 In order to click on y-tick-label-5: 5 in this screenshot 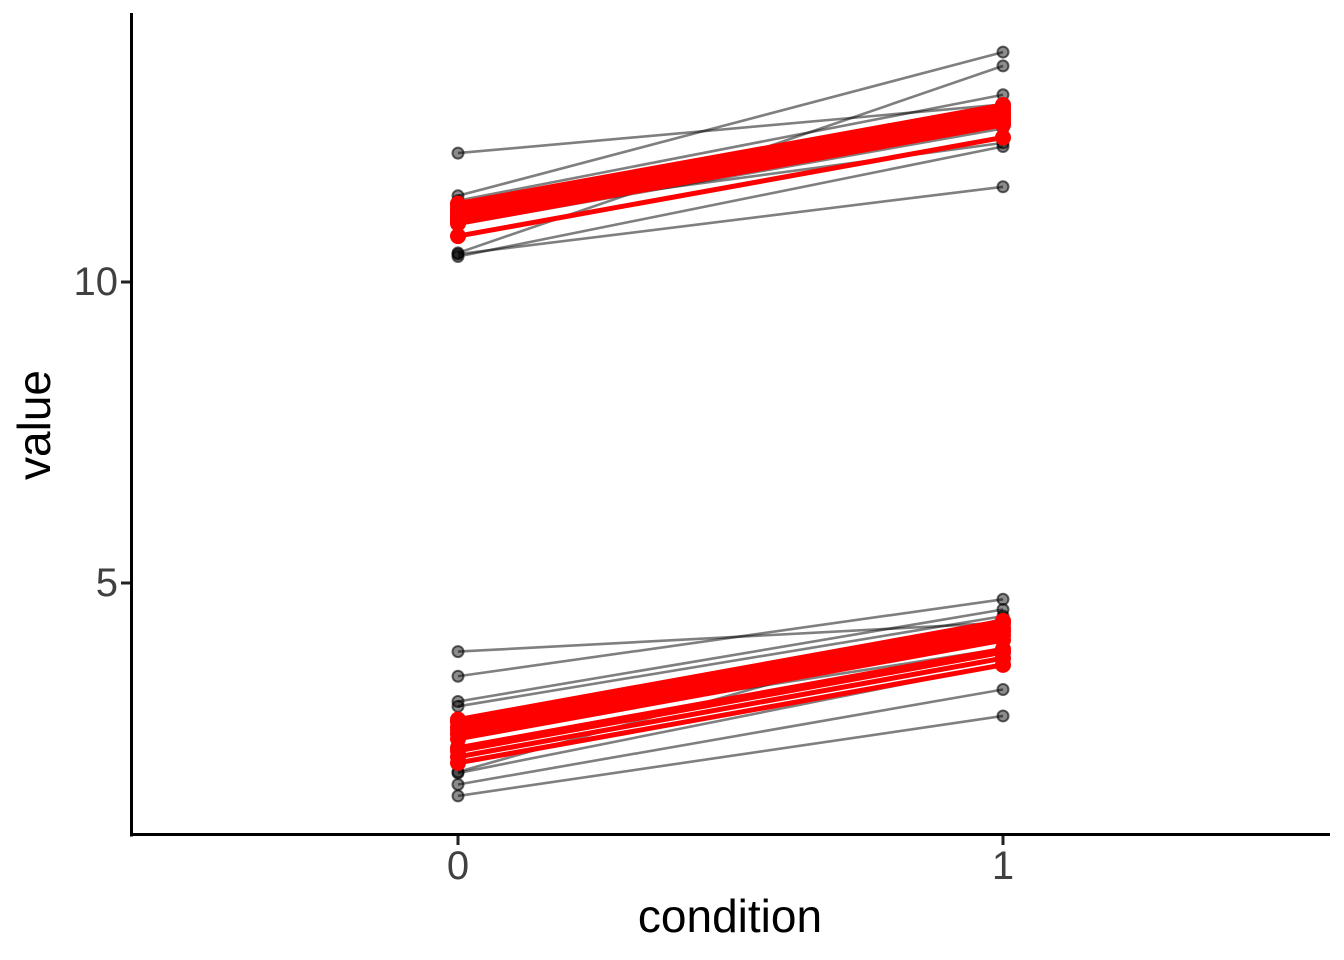, I will do `click(107, 583)`.